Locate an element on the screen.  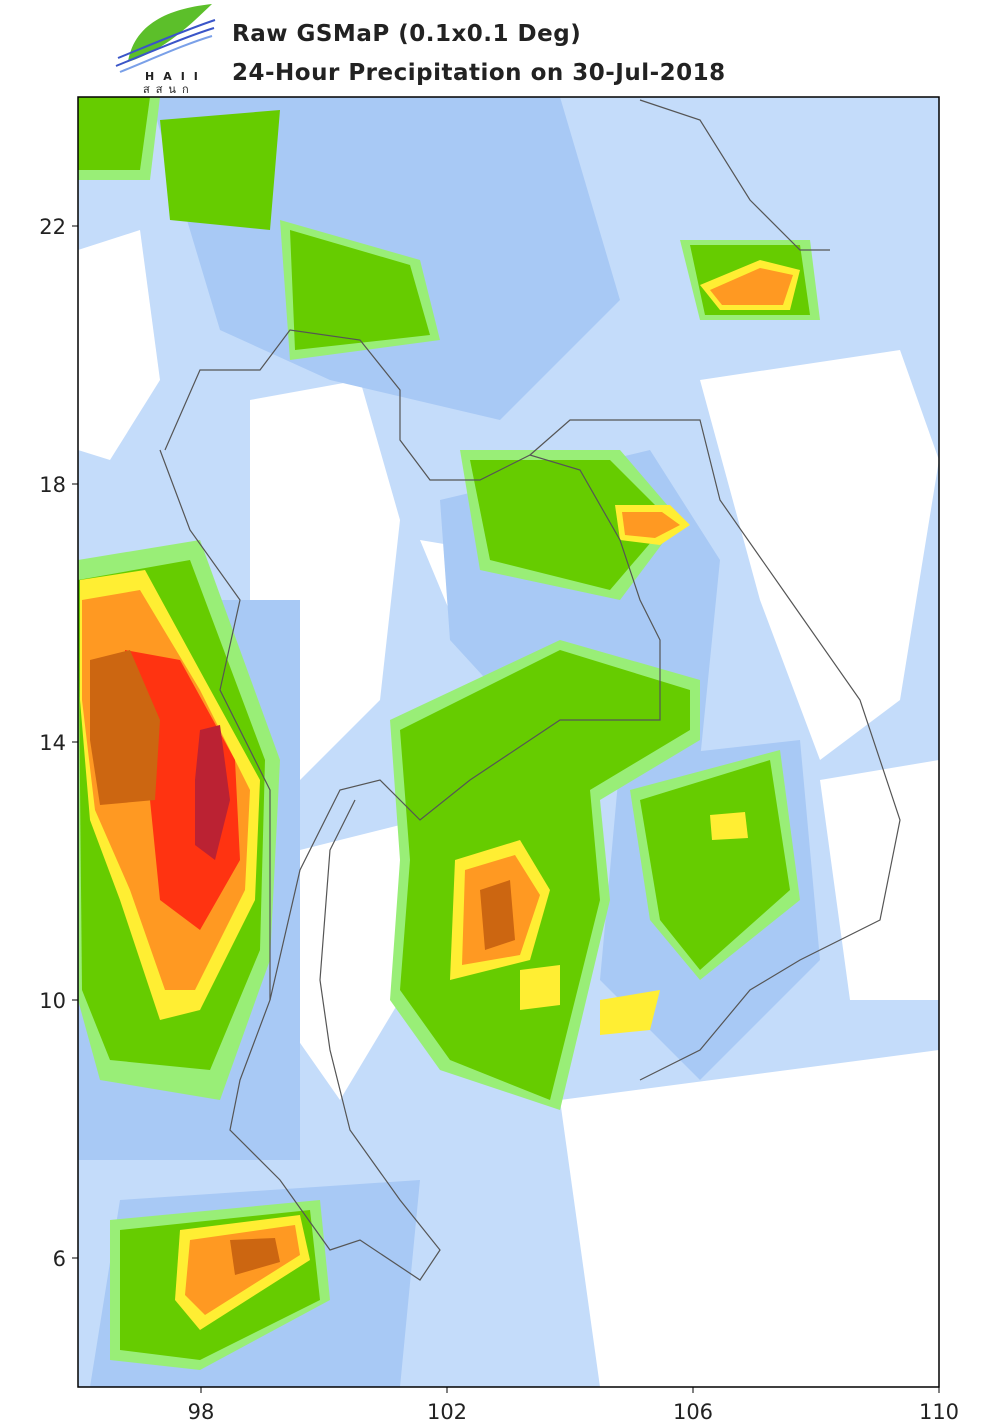
chart-title: Raw GSMaP (0.1x0.1 Deg) is located at coordinates (406, 34).